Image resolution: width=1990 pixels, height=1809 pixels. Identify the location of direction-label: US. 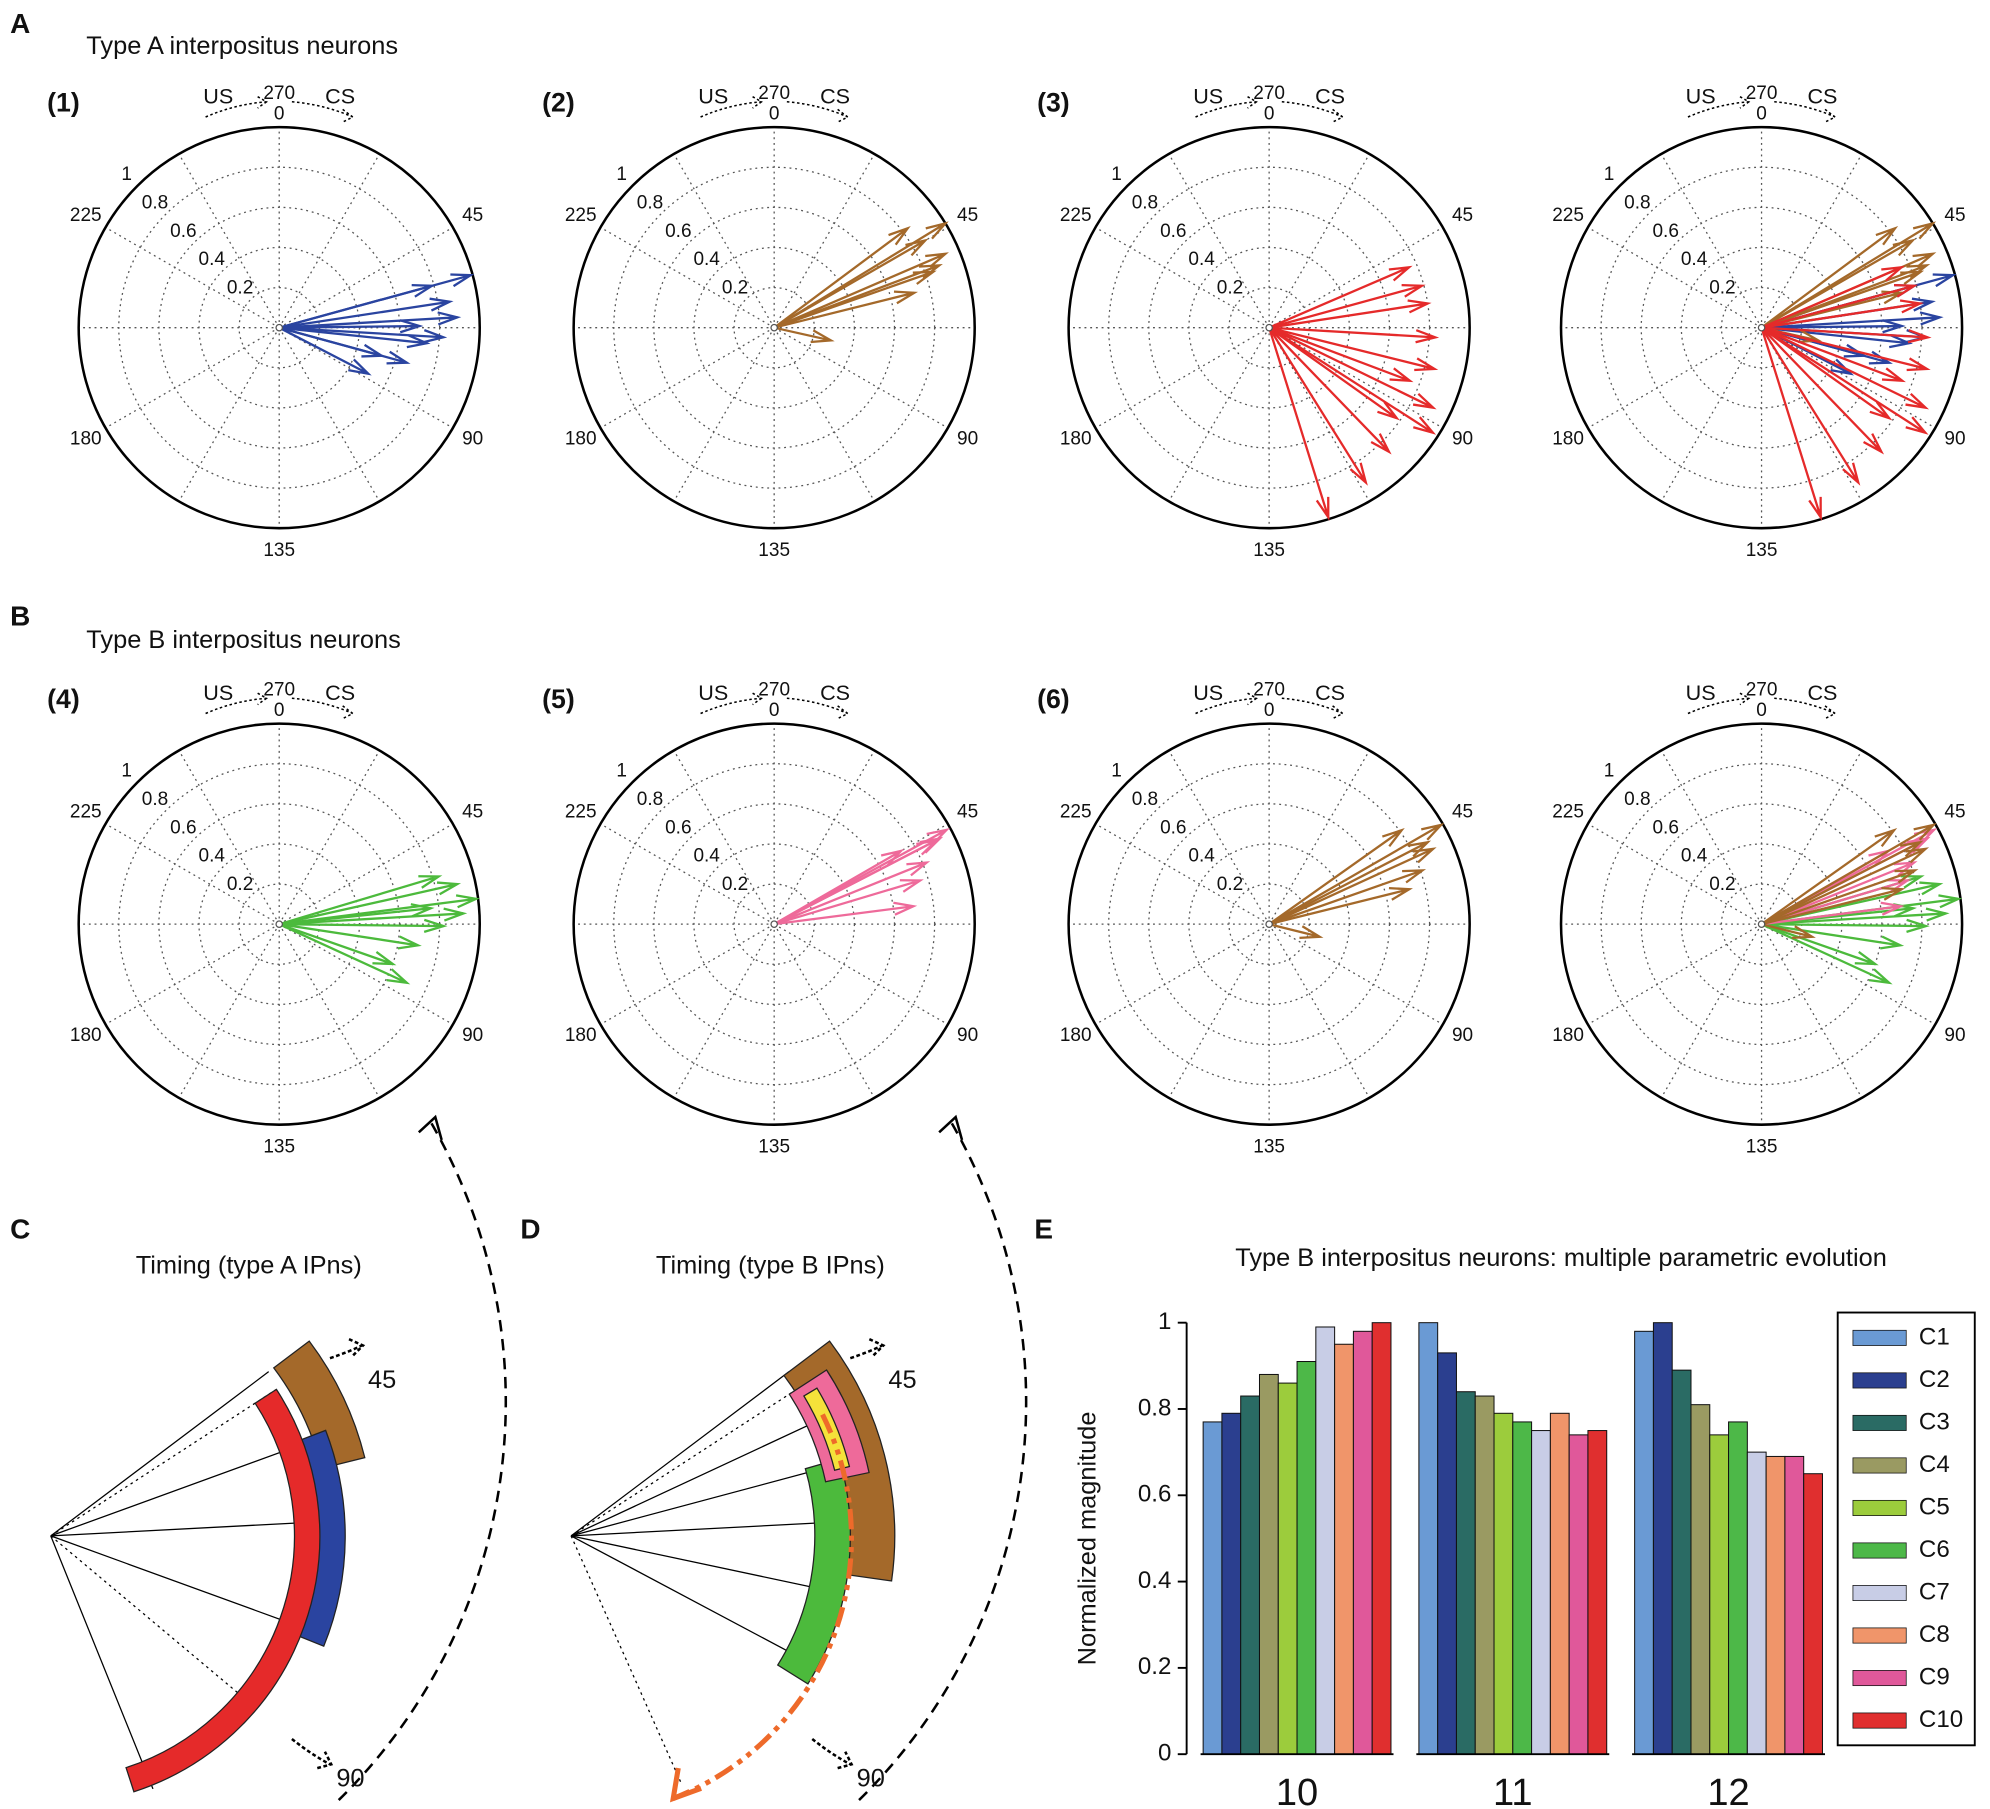
(218, 692).